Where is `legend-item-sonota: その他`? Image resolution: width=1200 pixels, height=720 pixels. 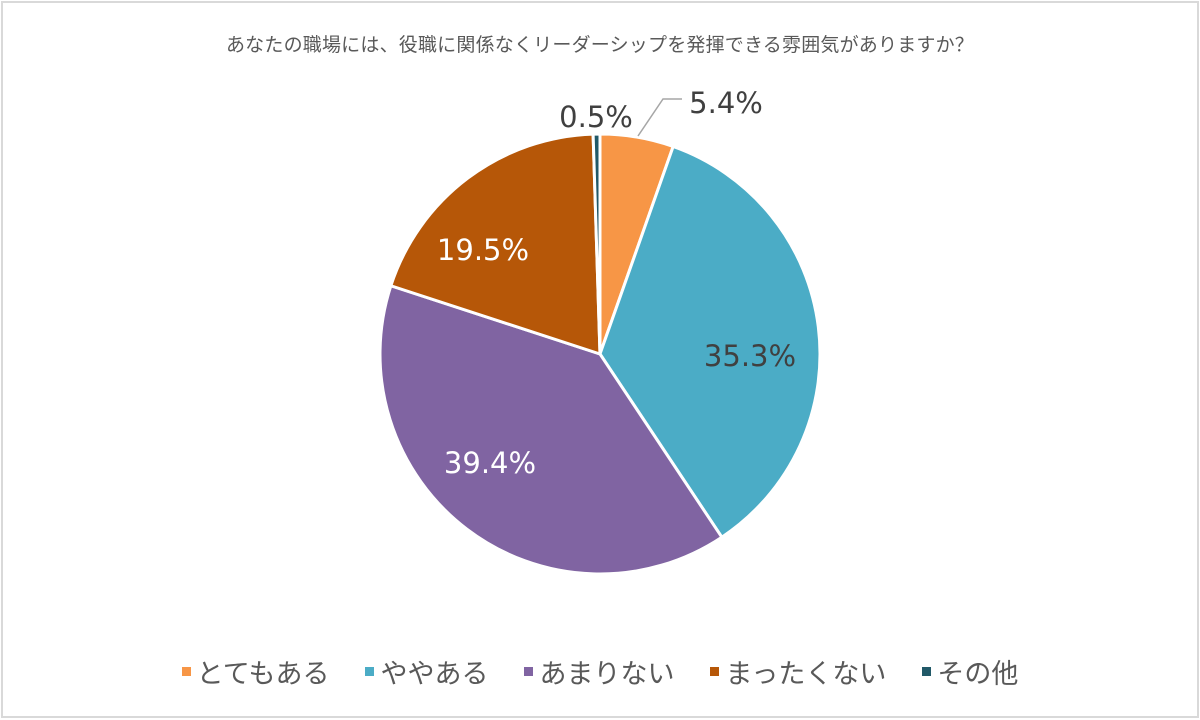 legend-item-sonota: その他 is located at coordinates (970, 671).